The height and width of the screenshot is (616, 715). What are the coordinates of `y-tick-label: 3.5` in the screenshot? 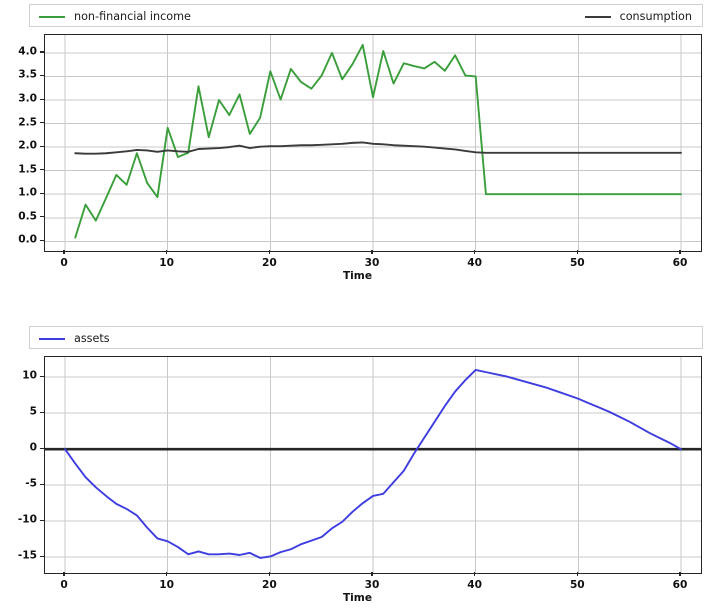 It's located at (27, 75).